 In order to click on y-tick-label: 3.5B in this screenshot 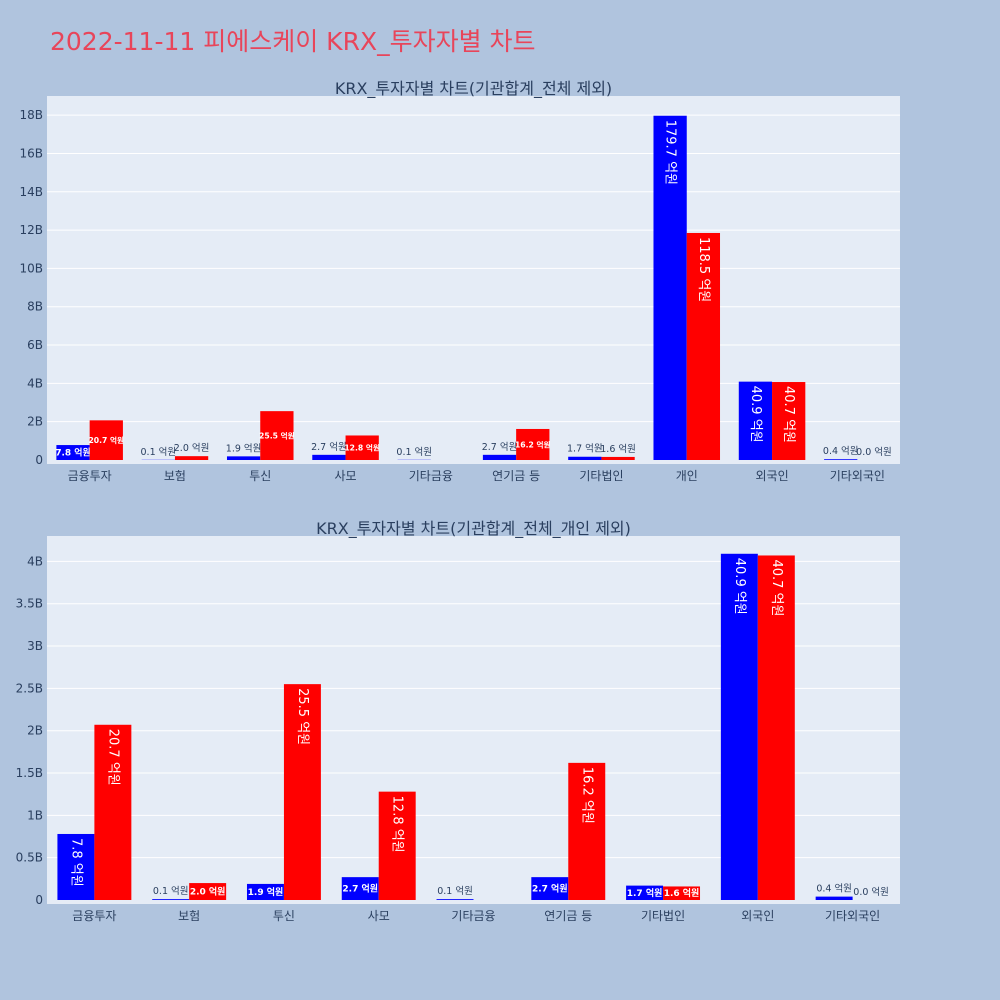, I will do `click(29, 604)`.